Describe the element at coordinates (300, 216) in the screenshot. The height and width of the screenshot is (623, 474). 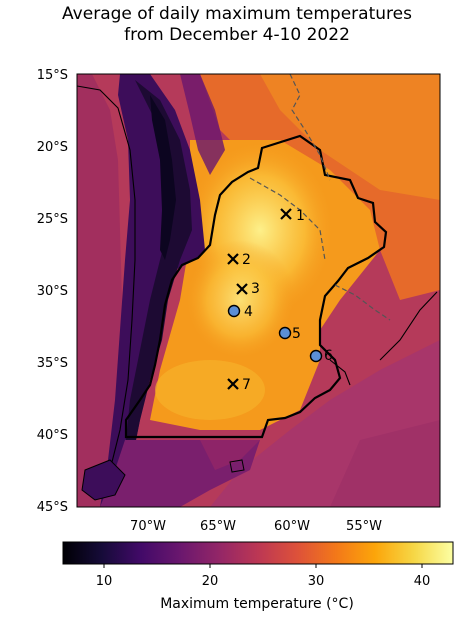
I see `marker-label-1: 1` at that location.